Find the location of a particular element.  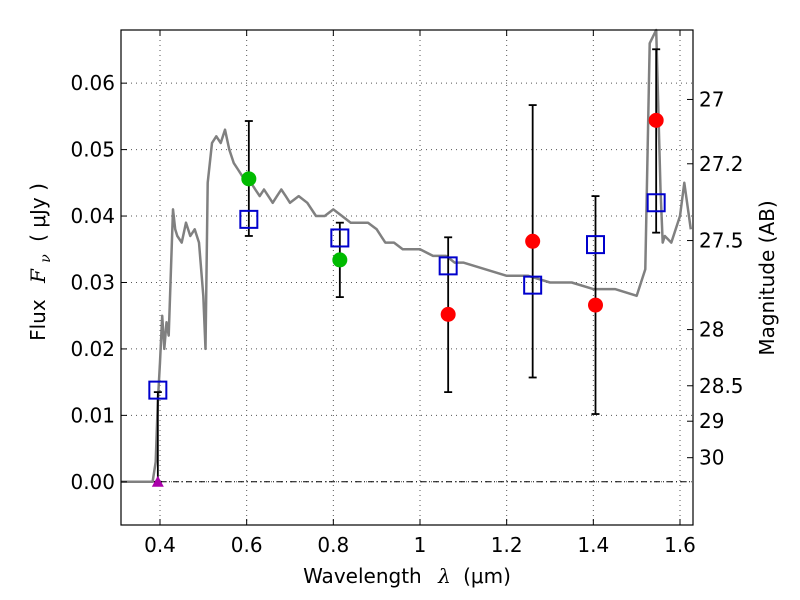

x-tick-label: 1.2 is located at coordinates (507, 545).